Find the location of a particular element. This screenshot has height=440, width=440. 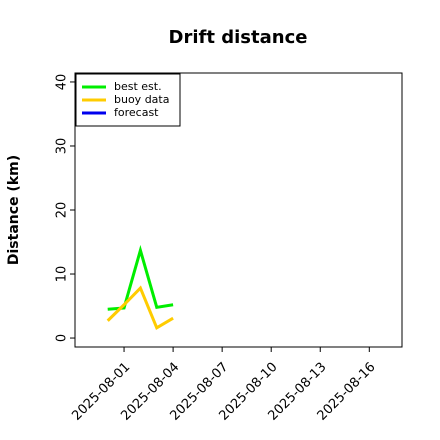

legend-label: best est. is located at coordinates (138, 86).